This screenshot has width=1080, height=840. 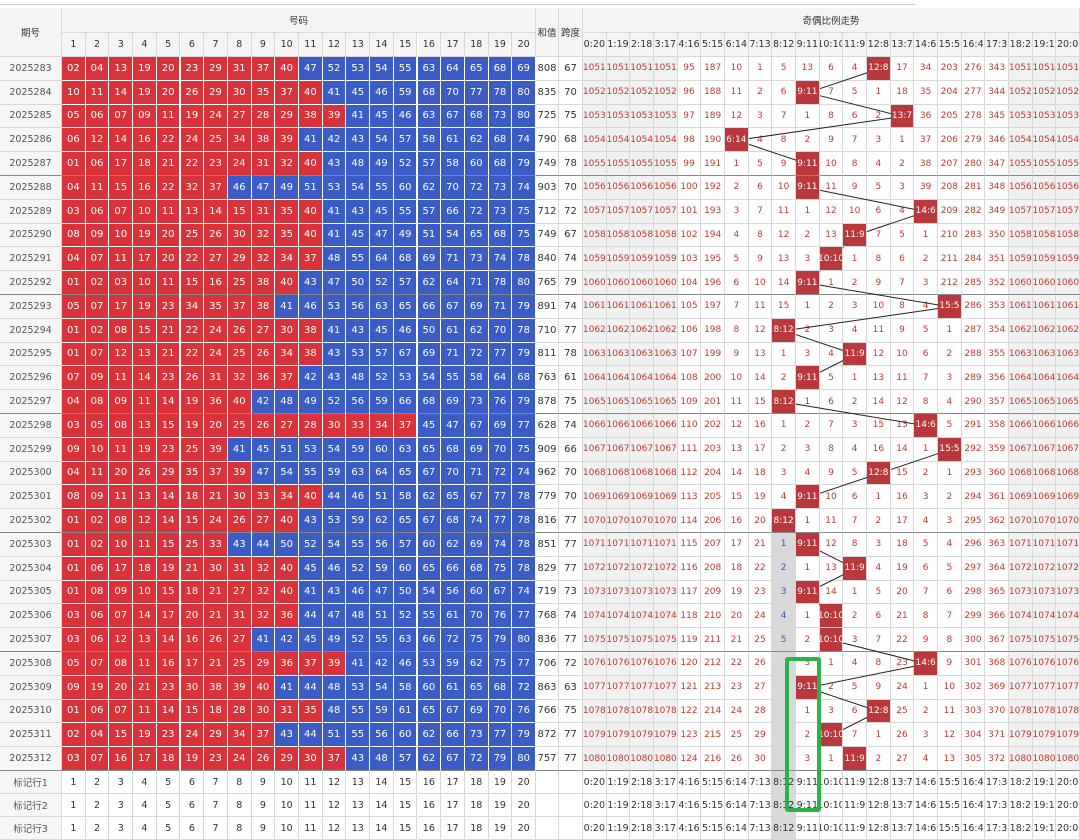 What do you see at coordinates (642, 354) in the screenshot?
I see `trend-cell: 1063` at bounding box center [642, 354].